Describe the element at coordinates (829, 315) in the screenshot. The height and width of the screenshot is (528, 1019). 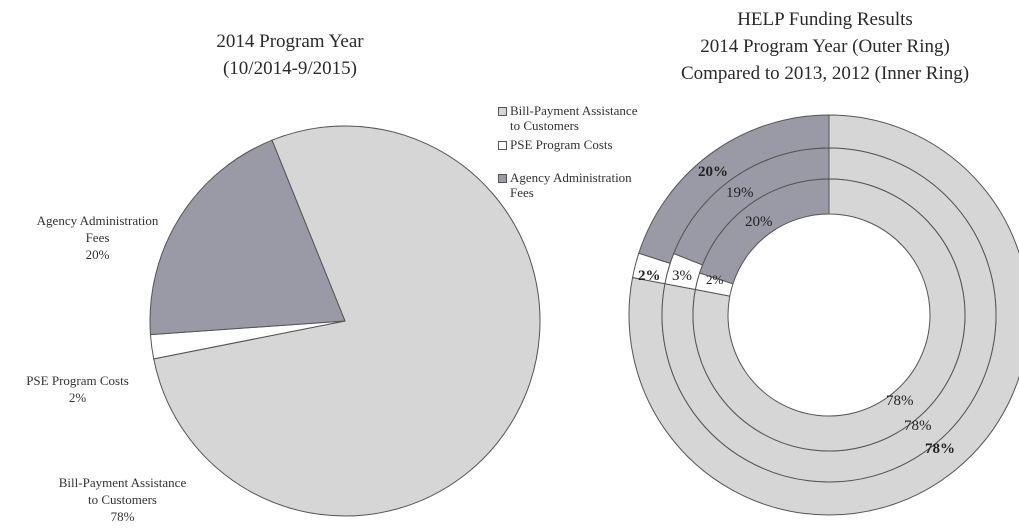
I see `donut-inner-bill-payment` at that location.